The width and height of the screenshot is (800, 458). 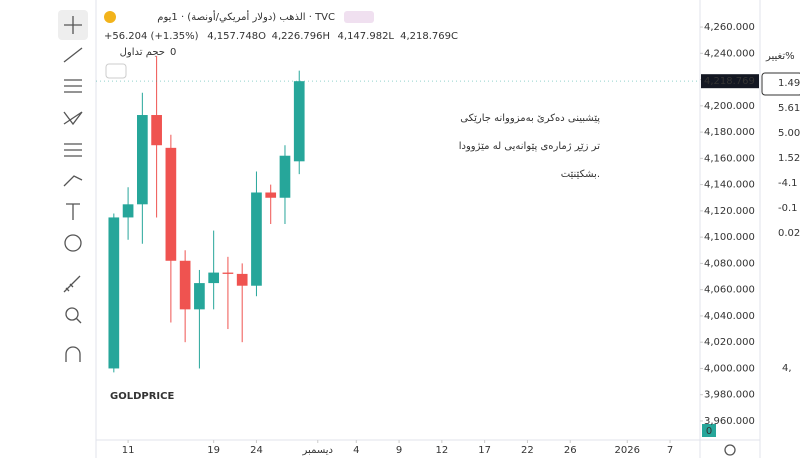 What do you see at coordinates (789, 133) in the screenshot?
I see `side-value: 5.00` at bounding box center [789, 133].